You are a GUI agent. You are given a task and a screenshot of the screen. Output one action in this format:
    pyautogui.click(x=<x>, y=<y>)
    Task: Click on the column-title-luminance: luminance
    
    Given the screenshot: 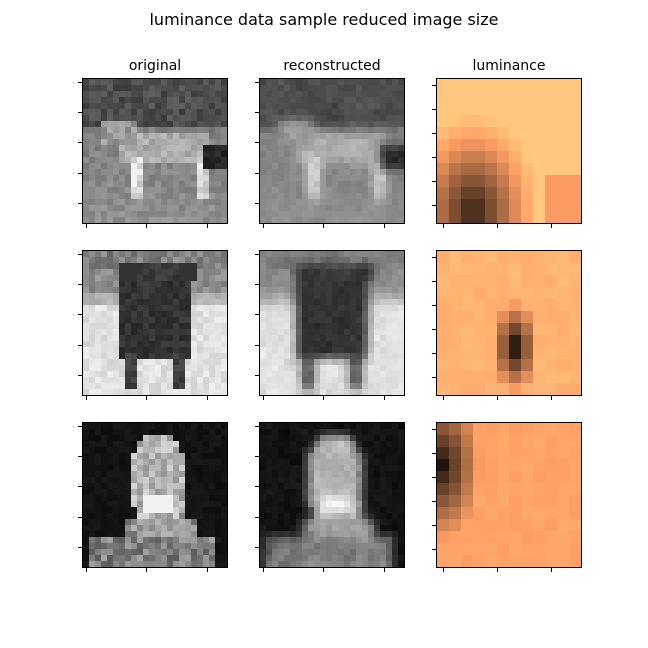 What is the action you would take?
    pyautogui.click(x=509, y=66)
    